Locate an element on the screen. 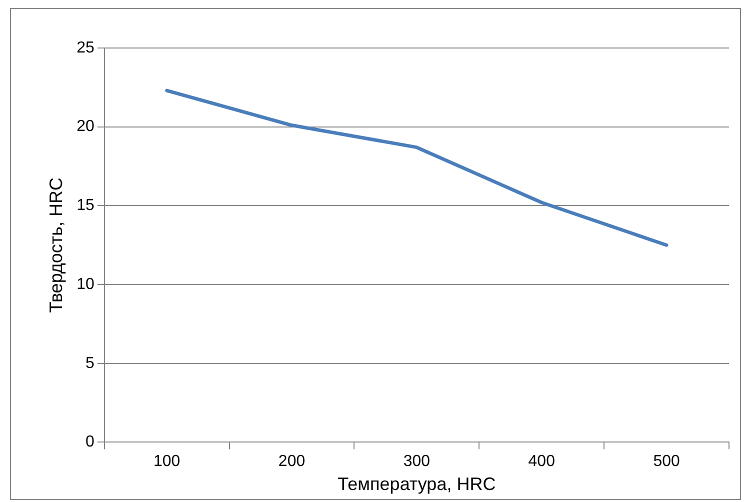 This screenshot has height=502, width=751. x-tick-label: 200 is located at coordinates (292, 461).